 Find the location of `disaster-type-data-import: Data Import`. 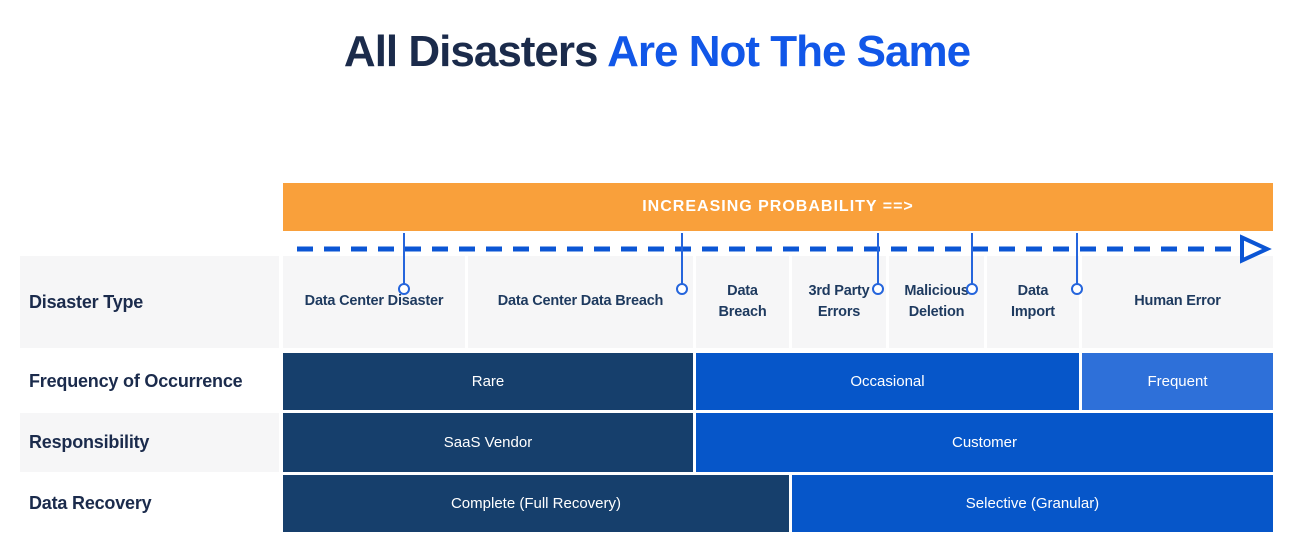

disaster-type-data-import: Data Import is located at coordinates (1033, 302).